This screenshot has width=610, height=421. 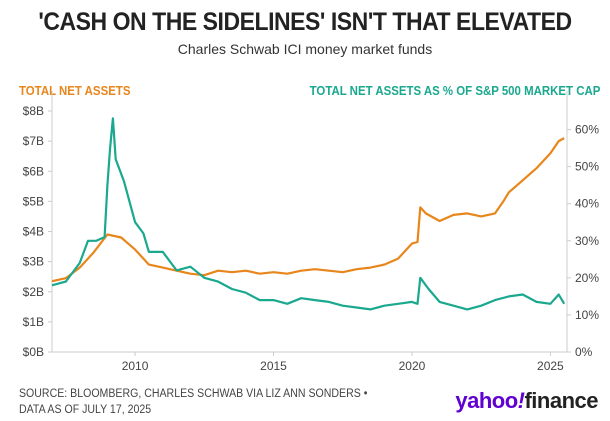 What do you see at coordinates (33, 322) in the screenshot?
I see `left-tick-label: $1B` at bounding box center [33, 322].